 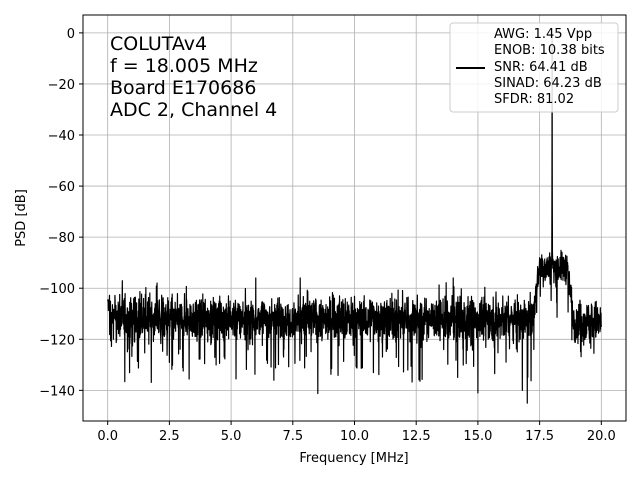 I want to click on x-tick-label: 20.0, so click(x=601, y=436).